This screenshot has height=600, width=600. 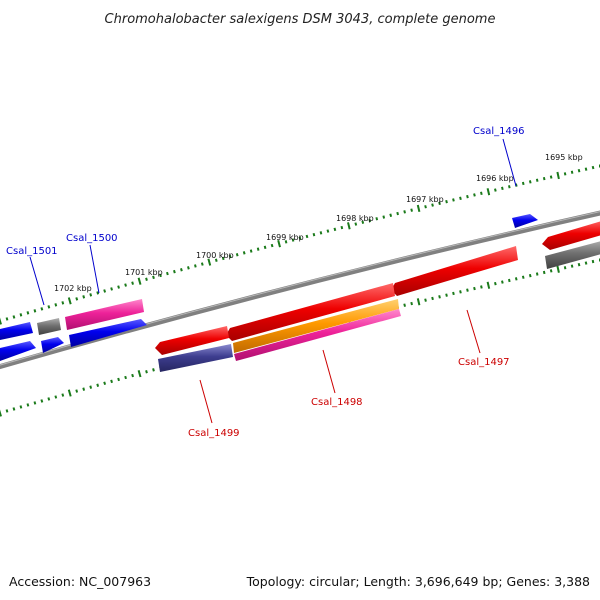 What do you see at coordinates (572, 254) in the screenshot?
I see `gene-right-grey` at bounding box center [572, 254].